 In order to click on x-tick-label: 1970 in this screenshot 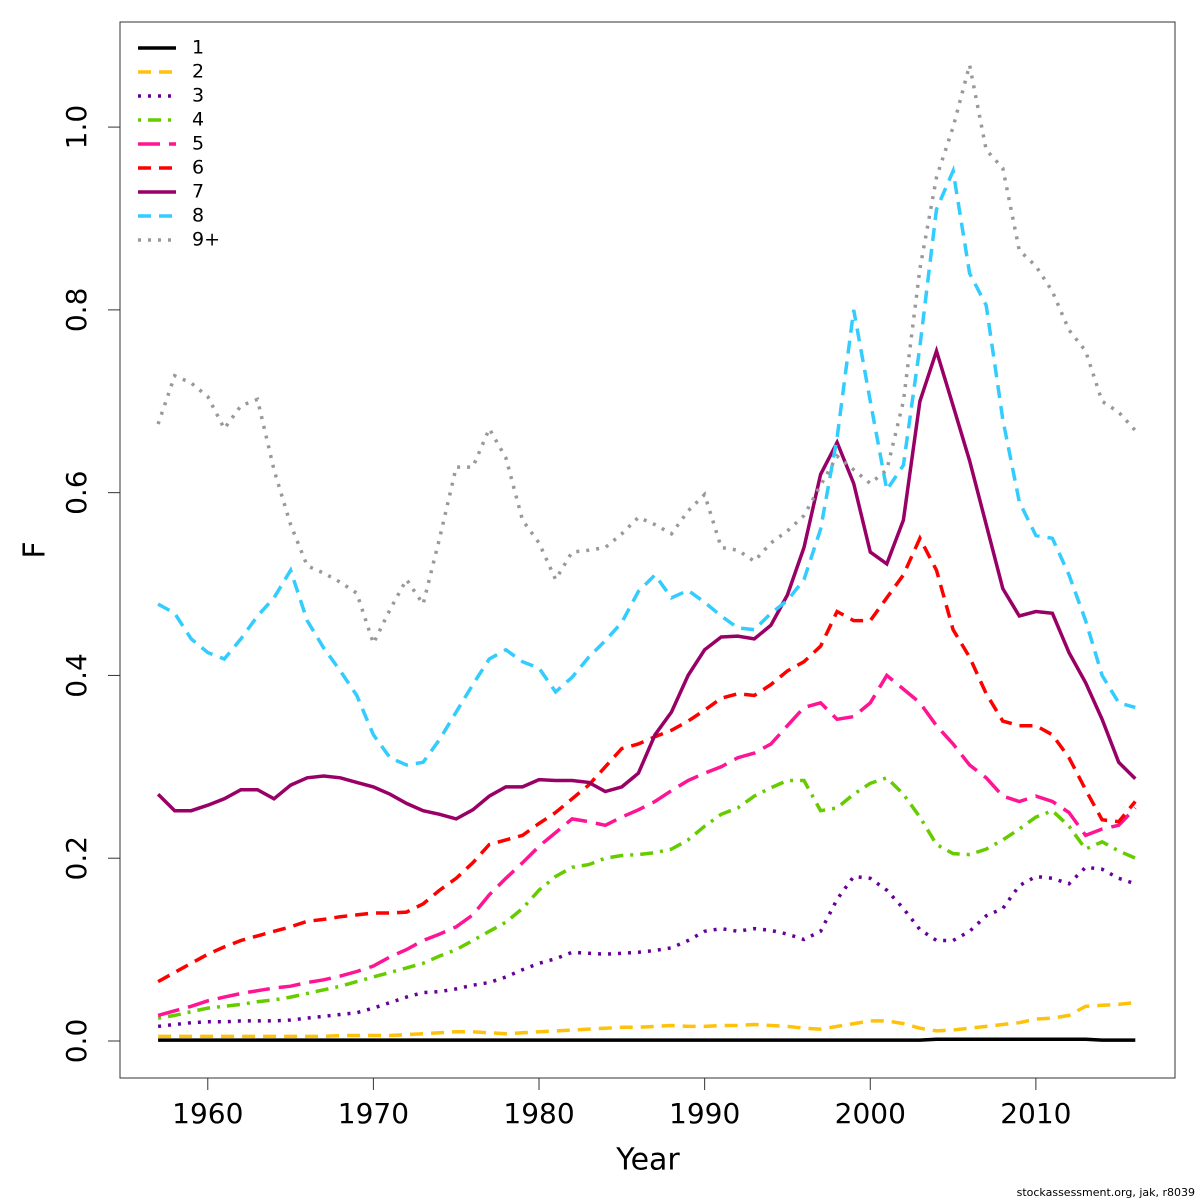, I will do `click(373, 1113)`.